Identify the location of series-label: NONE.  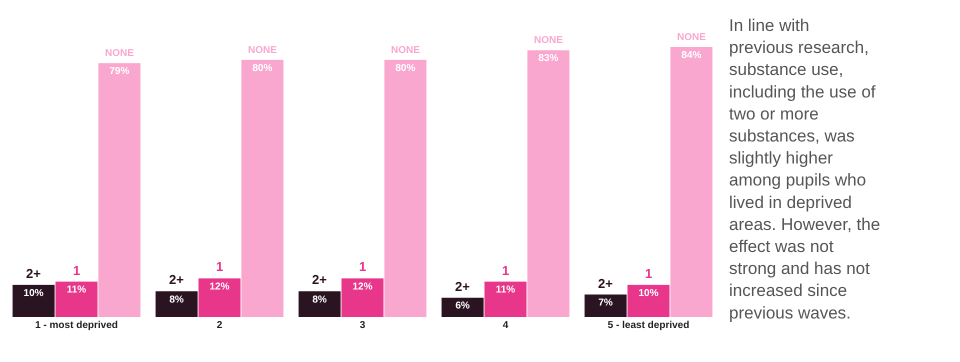
(263, 50).